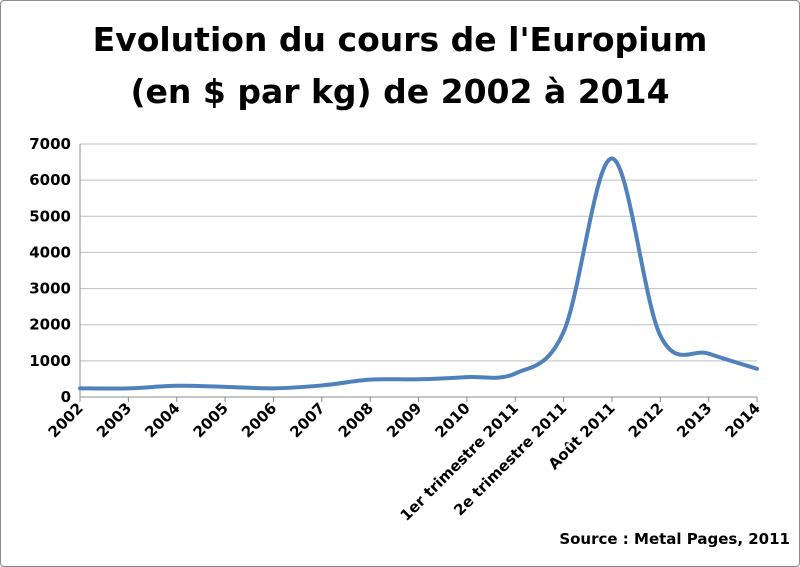 This screenshot has width=800, height=567. Describe the element at coordinates (50, 180) in the screenshot. I see `y-tick-label: 6000` at that location.